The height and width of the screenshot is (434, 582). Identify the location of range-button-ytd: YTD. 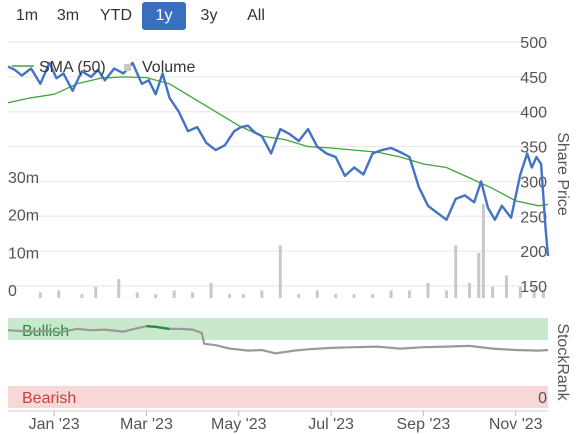
(116, 15).